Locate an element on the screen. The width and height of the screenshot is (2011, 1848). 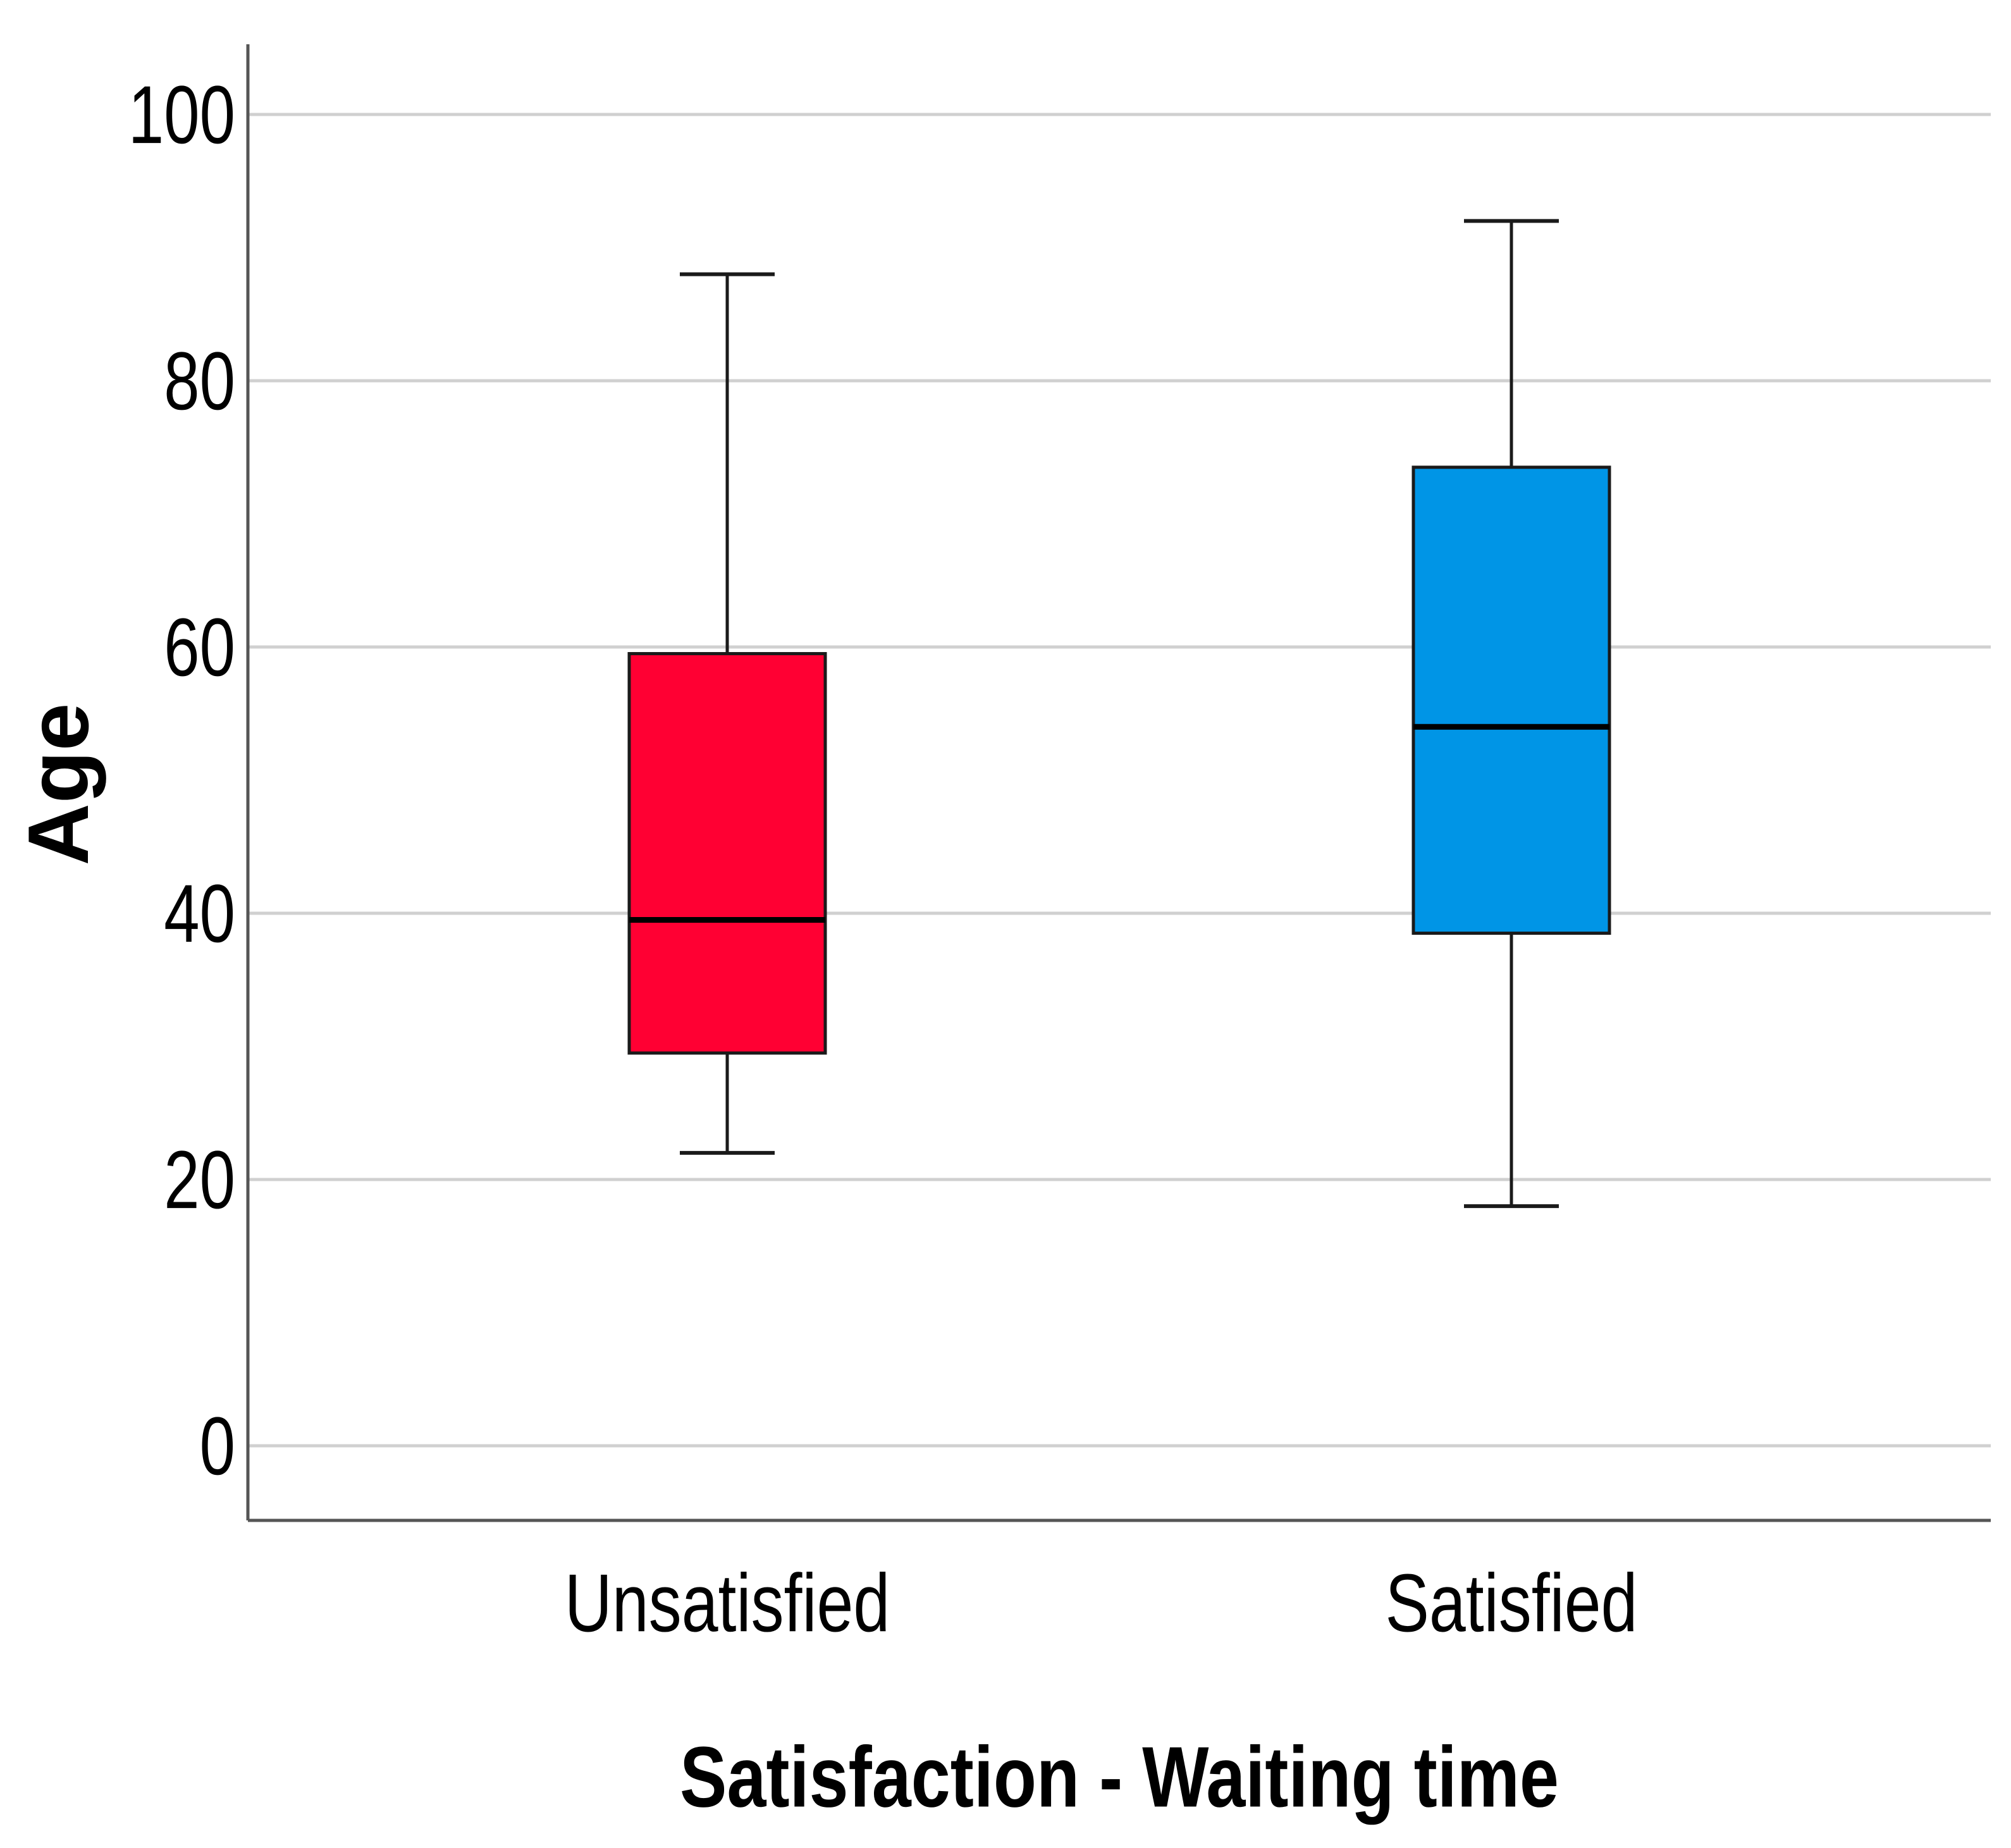
category-labels: Unsatisfied Satisfied is located at coordinates (1101, 1603).